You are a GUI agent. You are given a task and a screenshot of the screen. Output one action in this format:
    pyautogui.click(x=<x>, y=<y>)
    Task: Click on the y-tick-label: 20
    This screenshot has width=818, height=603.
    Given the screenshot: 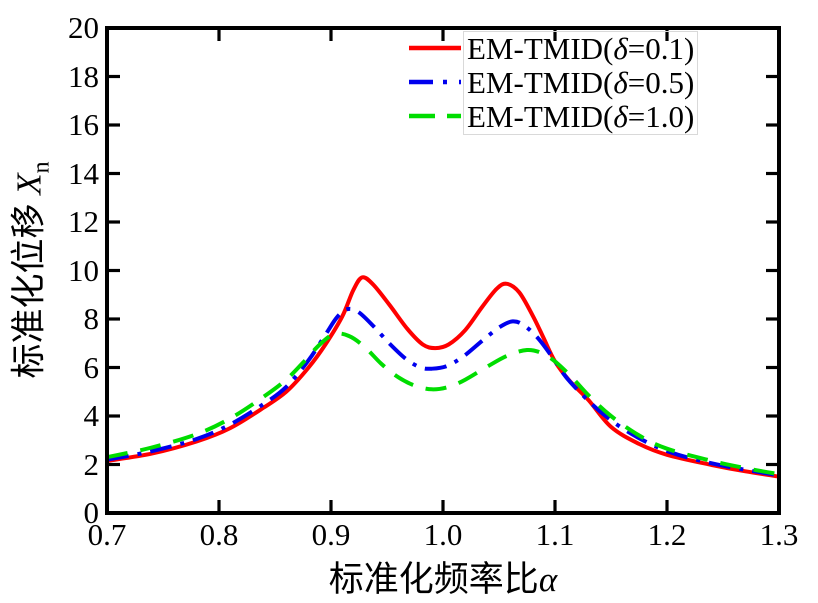 What is the action you would take?
    pyautogui.click(x=83, y=27)
    